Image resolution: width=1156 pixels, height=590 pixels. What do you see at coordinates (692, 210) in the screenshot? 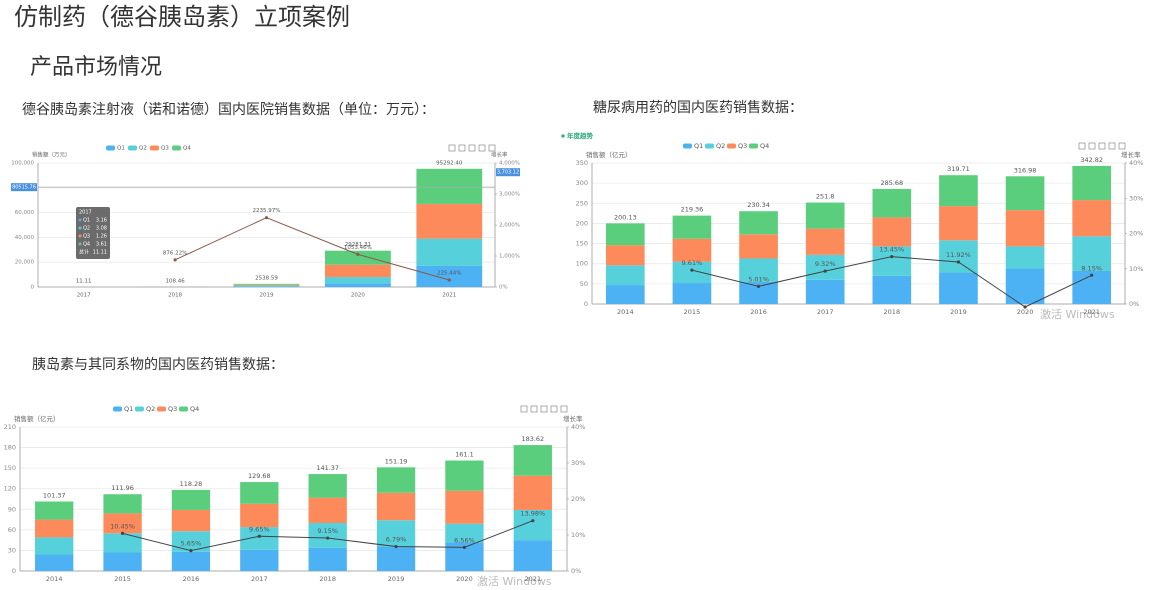
I see `stack-total-label: 219.36` at bounding box center [692, 210].